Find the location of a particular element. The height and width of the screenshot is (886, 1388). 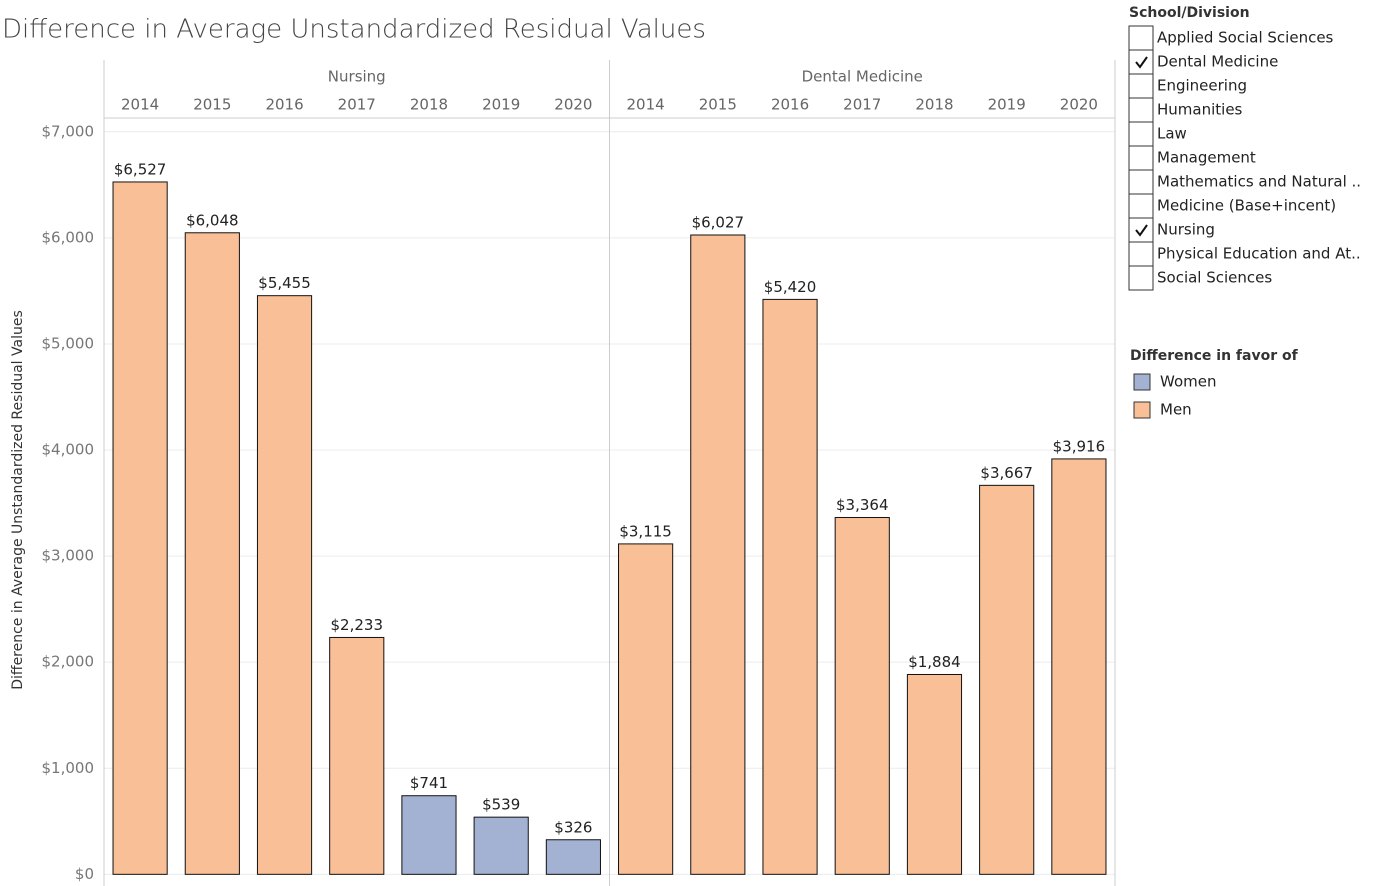

value-label: $6,048 is located at coordinates (212, 220).